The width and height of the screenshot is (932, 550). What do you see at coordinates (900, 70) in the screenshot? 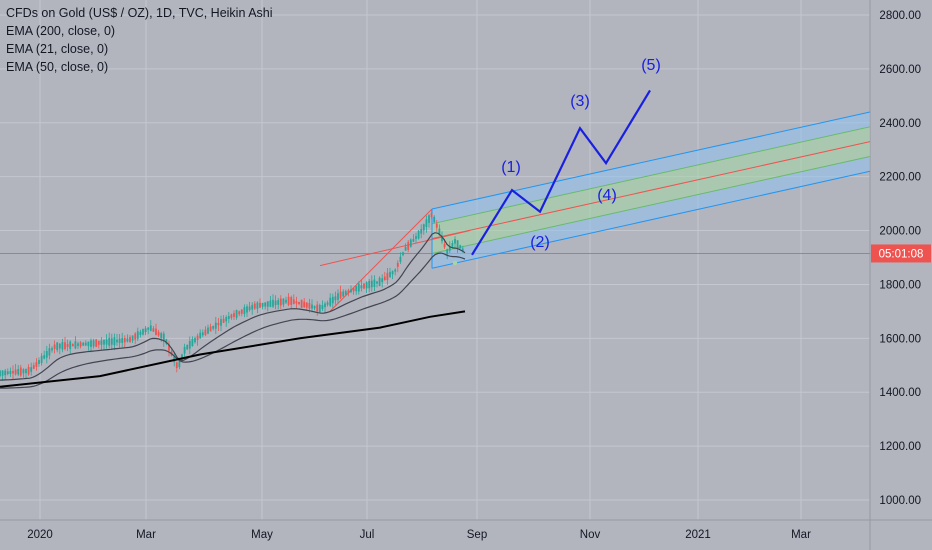
I see `y-tick-label: 2600.00` at bounding box center [900, 70].